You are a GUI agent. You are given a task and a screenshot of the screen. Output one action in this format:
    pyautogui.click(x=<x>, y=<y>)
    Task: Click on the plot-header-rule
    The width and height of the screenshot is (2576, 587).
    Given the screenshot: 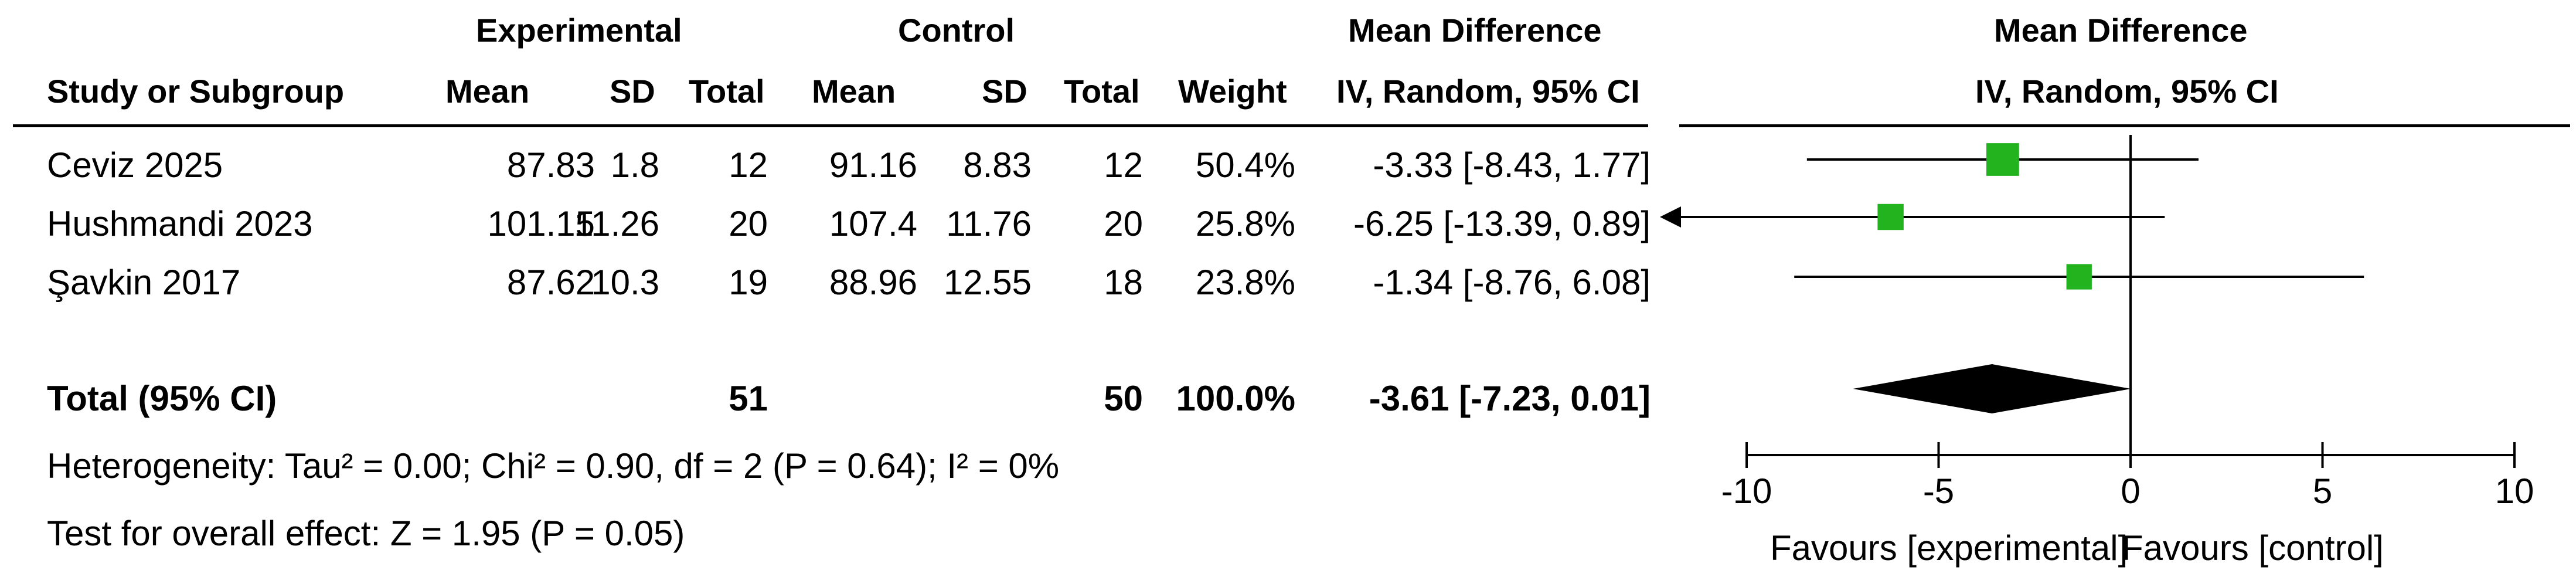 What is the action you would take?
    pyautogui.click(x=2124, y=125)
    